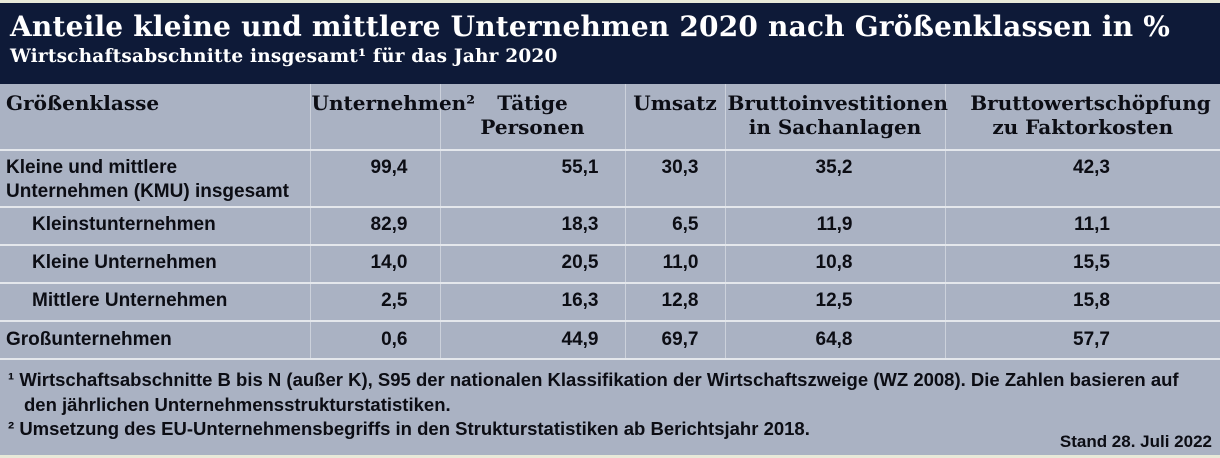 This screenshot has height=458, width=1220. I want to click on table-cell: 30,3, so click(674, 178).